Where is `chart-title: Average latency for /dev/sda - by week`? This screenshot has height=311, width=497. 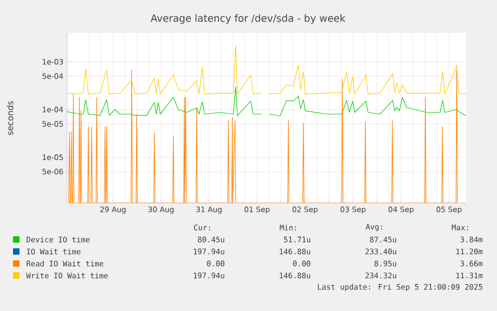
chart-title: Average latency for /dev/sda - by week is located at coordinates (248, 19).